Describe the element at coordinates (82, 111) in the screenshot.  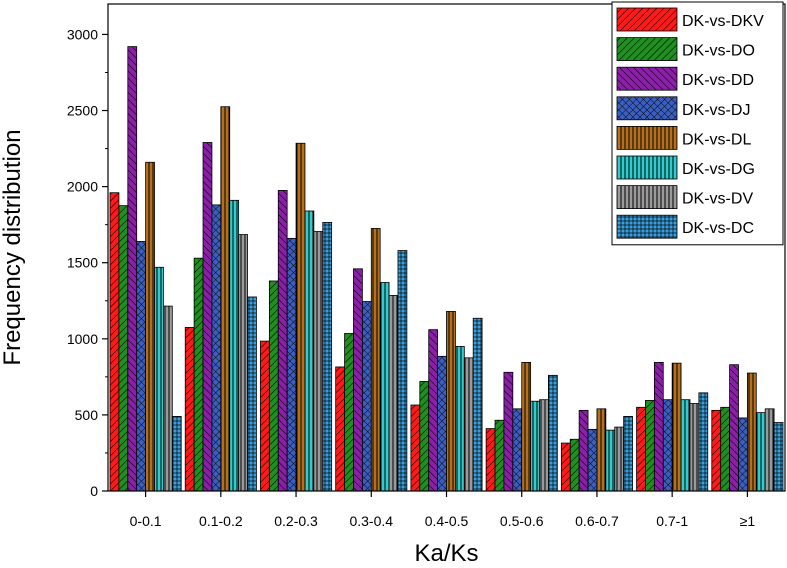
I see `y-tick-label: 2500` at that location.